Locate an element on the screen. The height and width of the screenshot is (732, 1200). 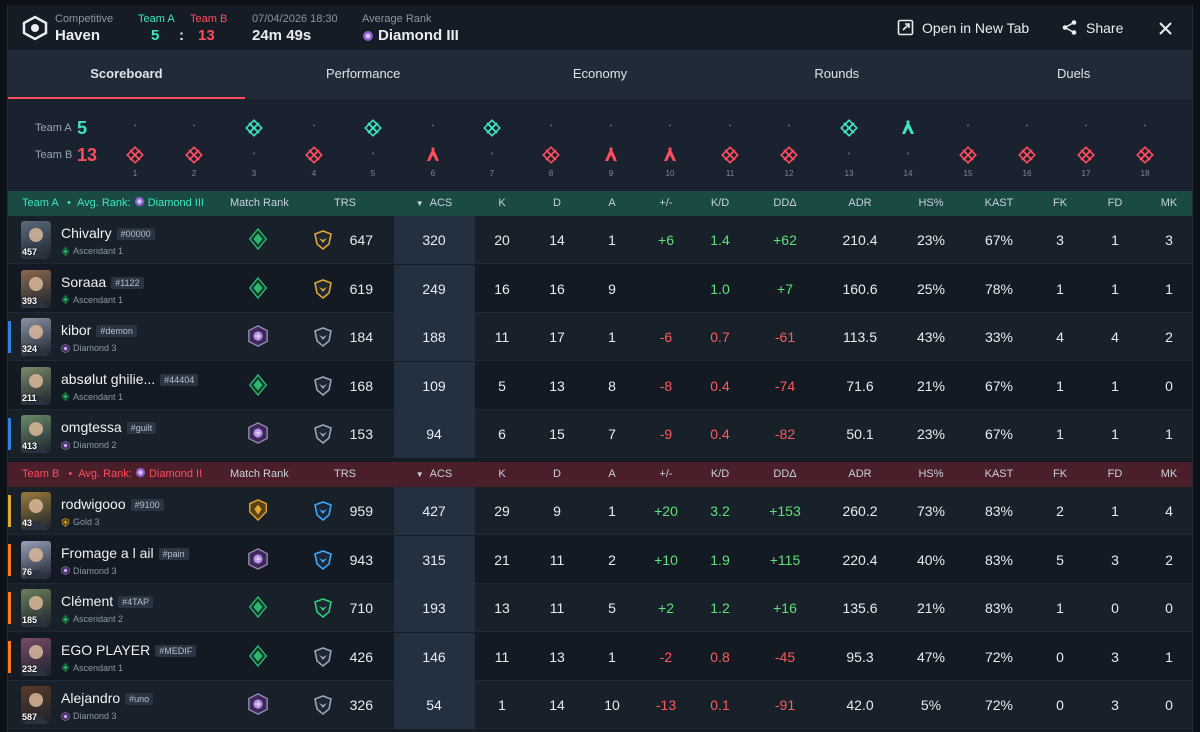
stat-kast: 67% is located at coordinates (999, 240).